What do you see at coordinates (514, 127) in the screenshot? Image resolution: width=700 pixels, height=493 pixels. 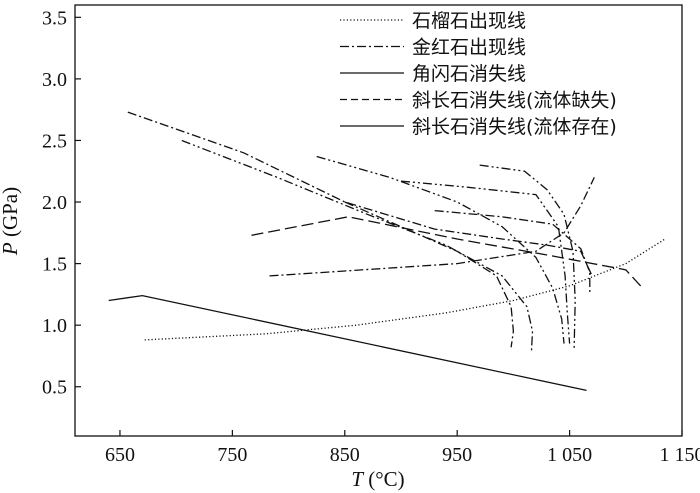 I see `legend-label: 斜长石消失线(流体存在)` at bounding box center [514, 127].